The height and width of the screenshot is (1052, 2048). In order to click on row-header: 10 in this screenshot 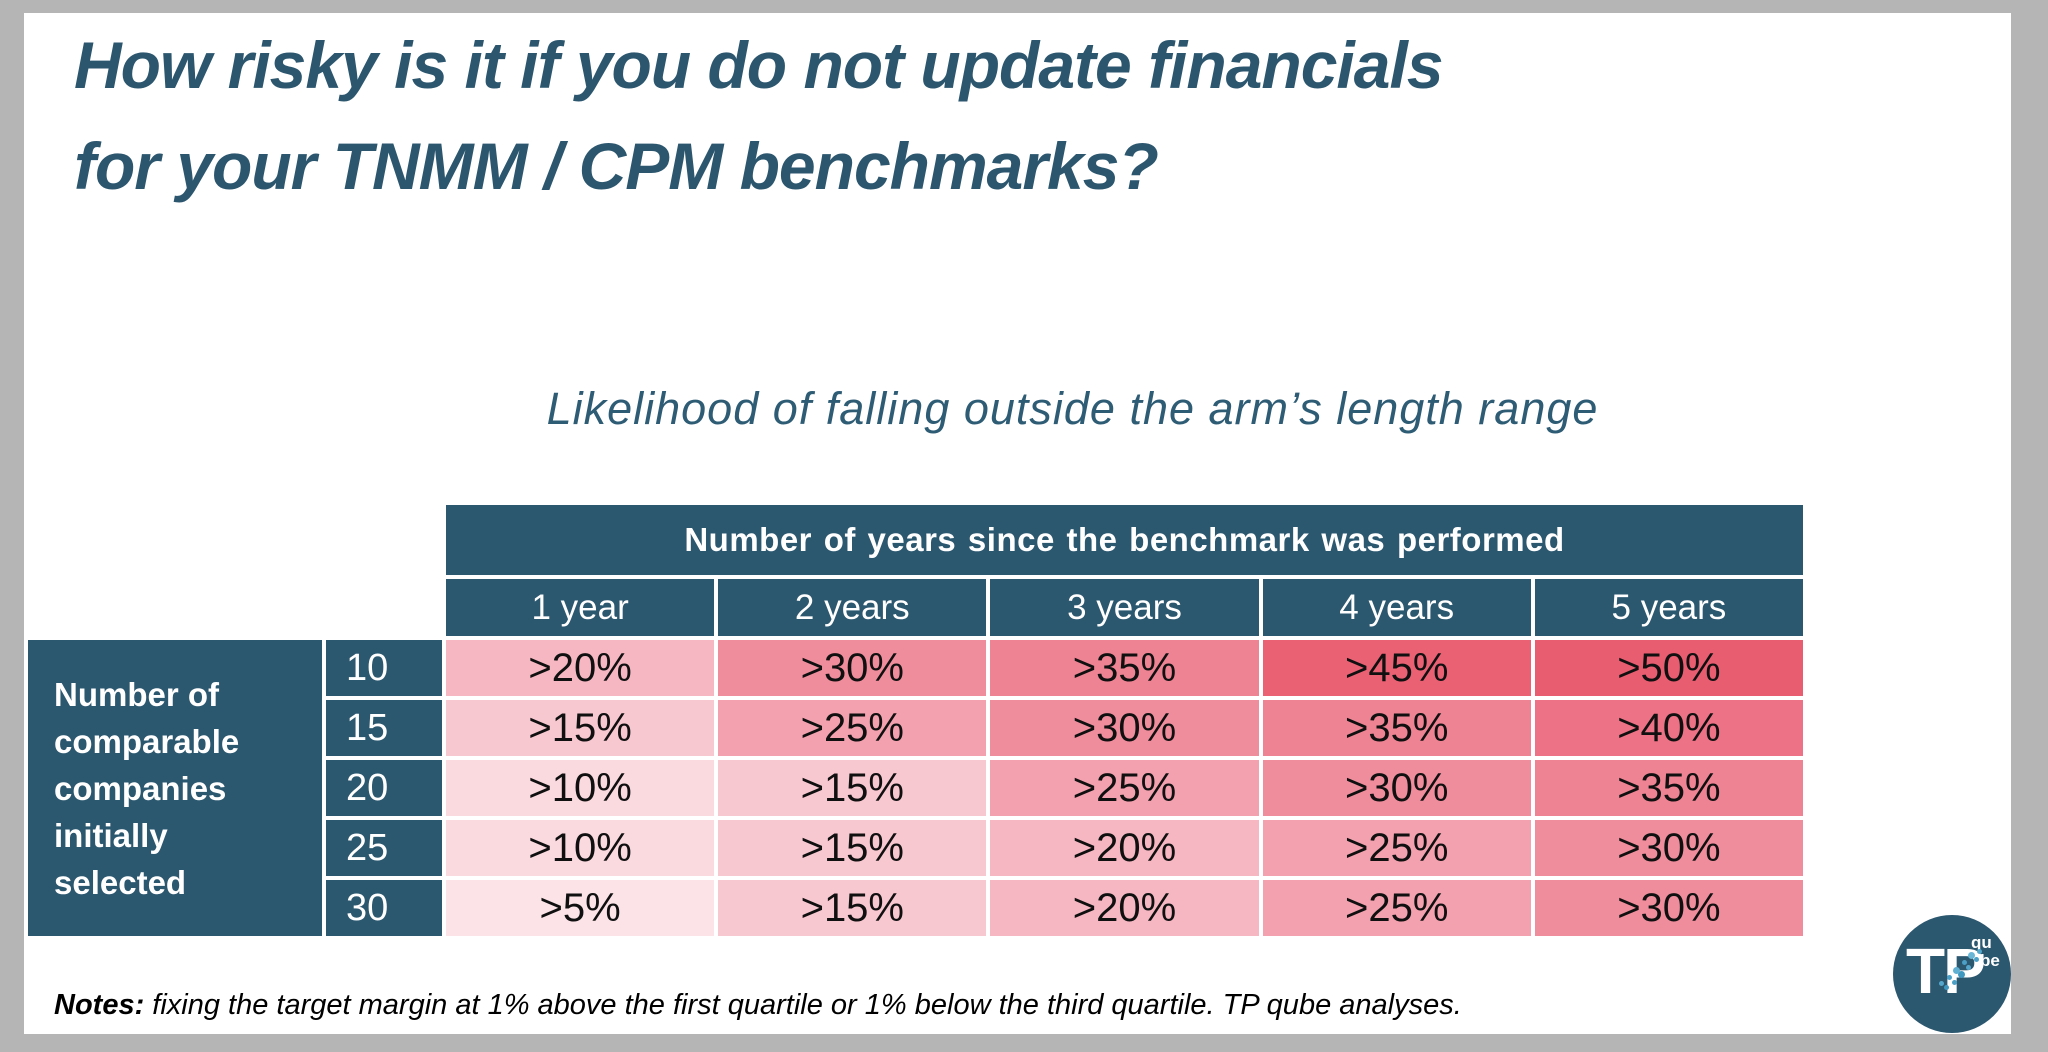, I will do `click(384, 668)`.